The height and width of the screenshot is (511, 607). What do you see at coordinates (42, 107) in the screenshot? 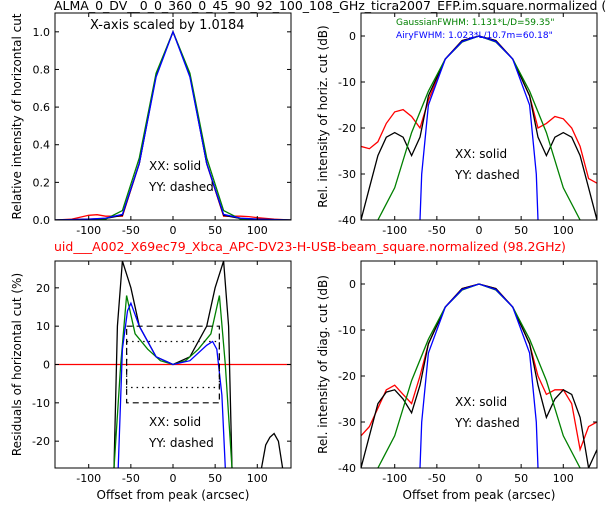
I see `y-tick-label: 0.6` at bounding box center [42, 107].